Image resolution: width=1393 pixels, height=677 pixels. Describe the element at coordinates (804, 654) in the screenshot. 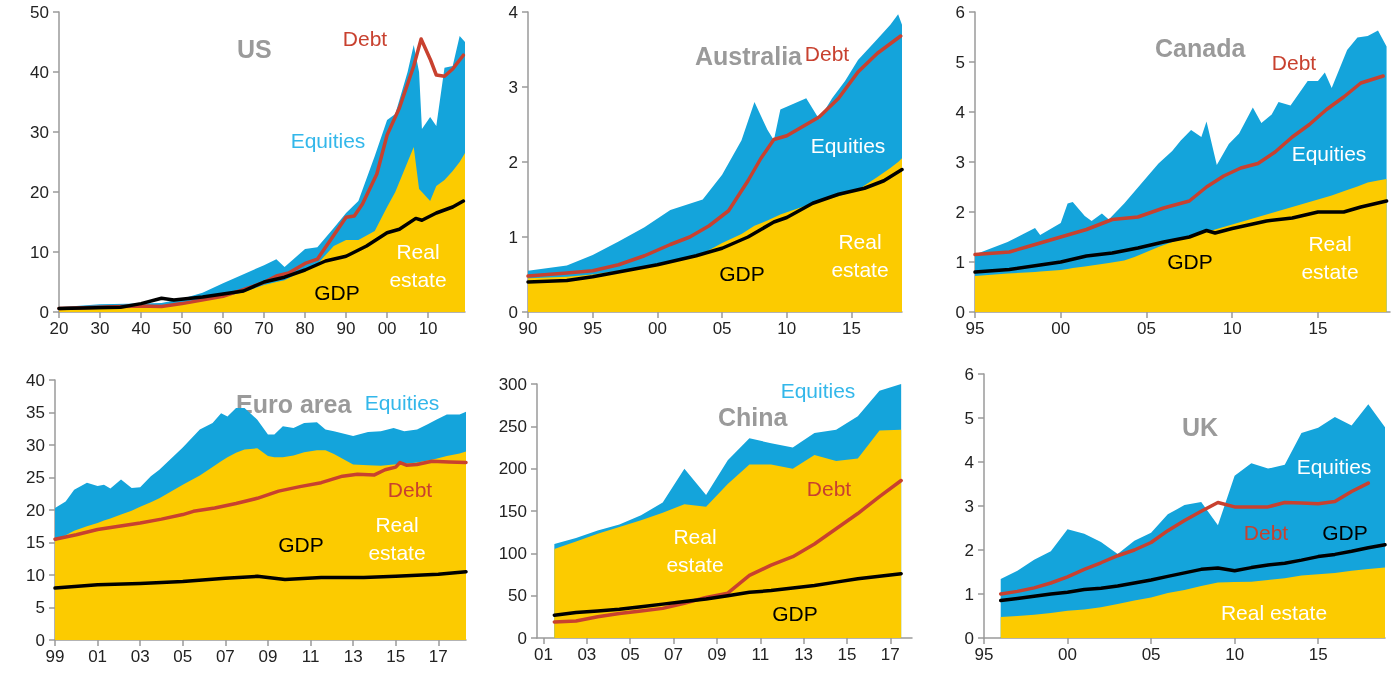

I see `x-tick-label: 13` at that location.